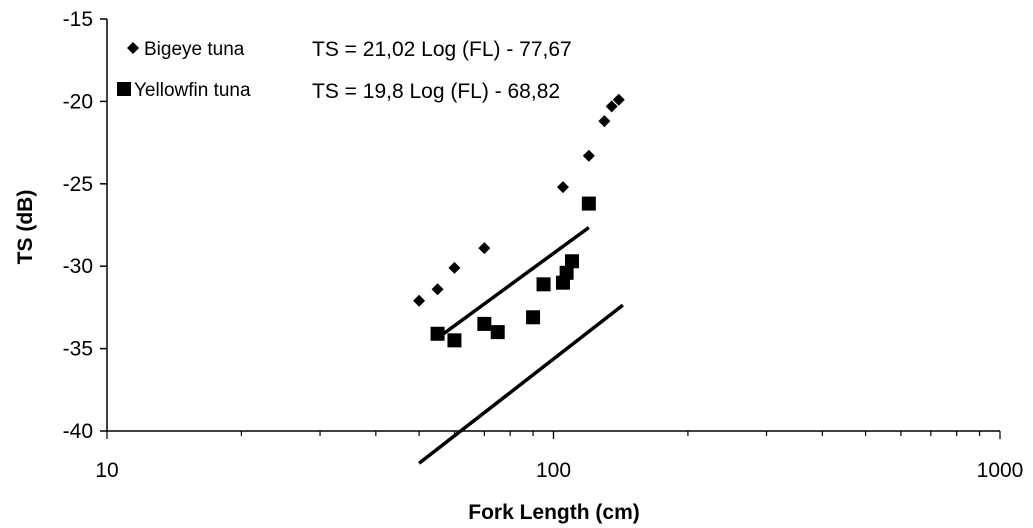 This screenshot has height=528, width=1033. I want to click on data-points, so click(519, 220).